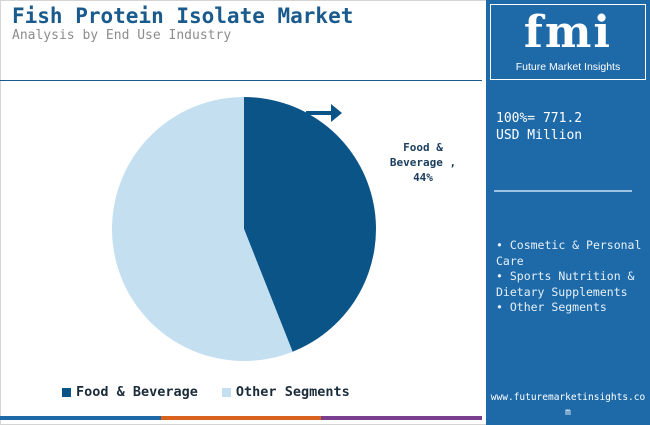 The image size is (650, 425). I want to click on legend-swatch-food-beverage, so click(66, 392).